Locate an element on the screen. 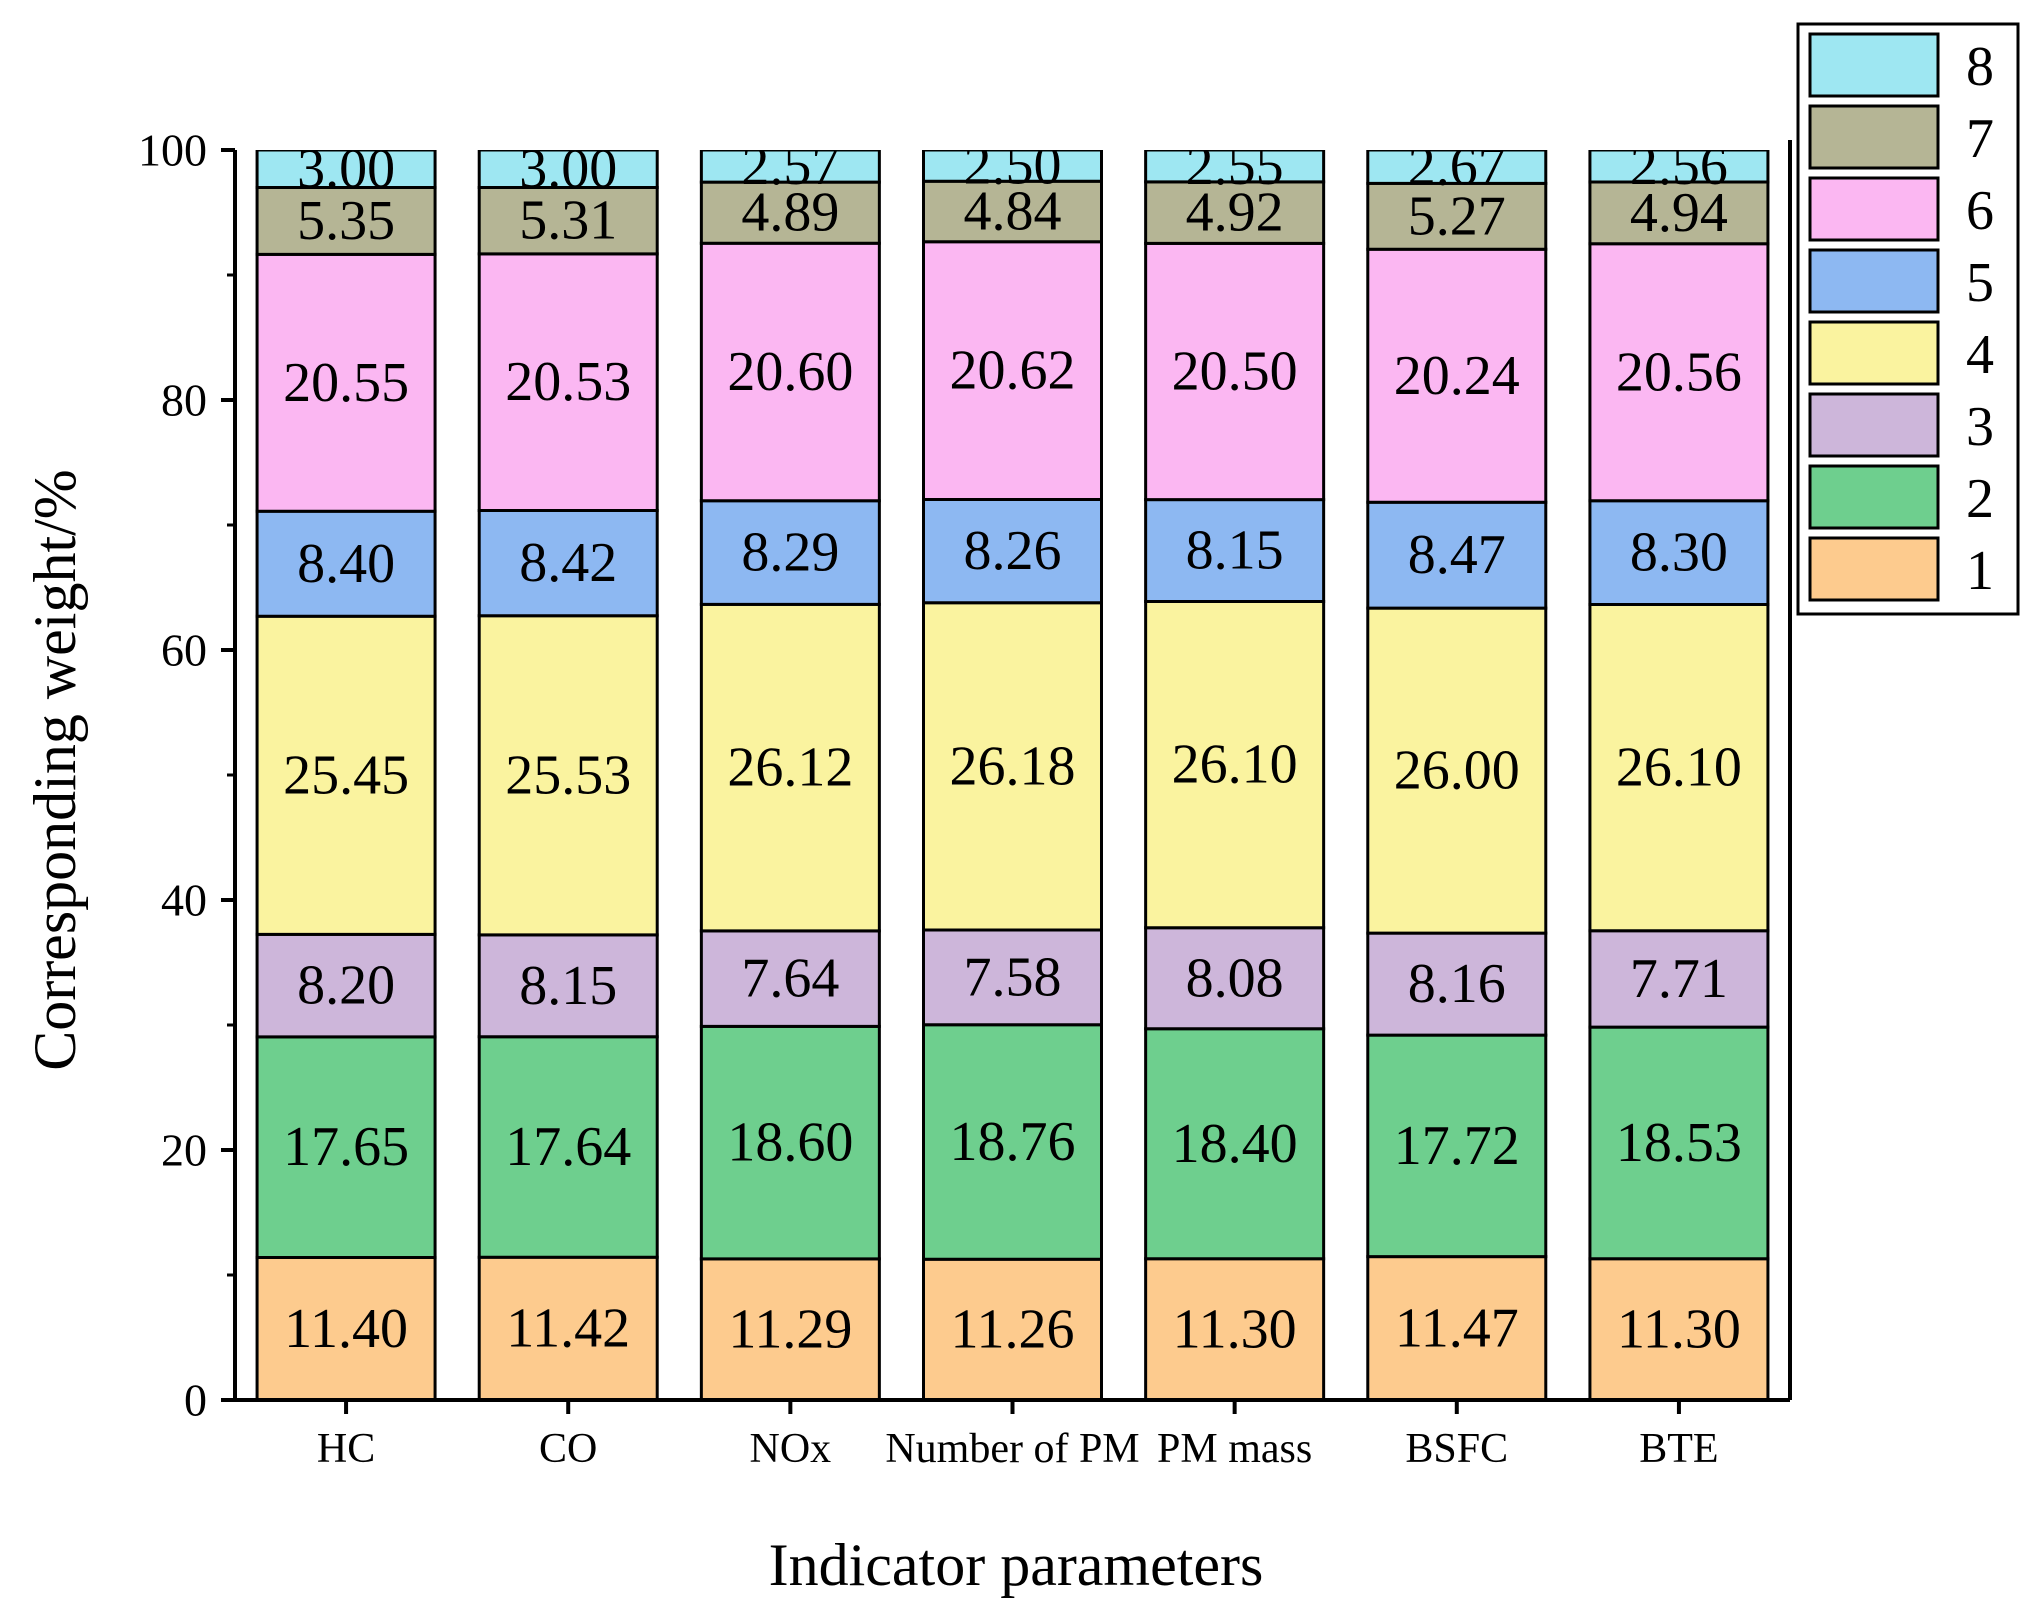 The width and height of the screenshot is (2030, 1615). bar-segment-4-hc is located at coordinates (346, 775).